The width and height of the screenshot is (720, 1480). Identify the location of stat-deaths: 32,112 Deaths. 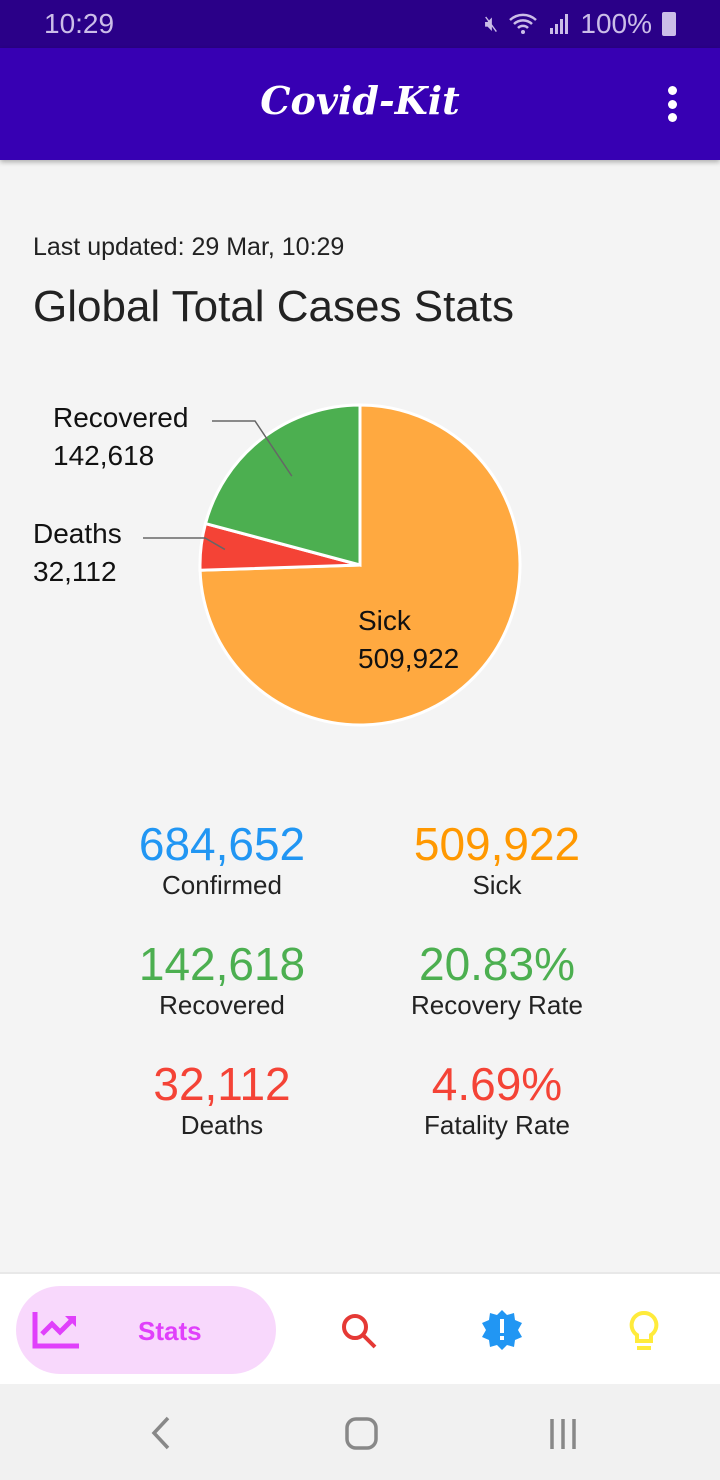
(222, 1099).